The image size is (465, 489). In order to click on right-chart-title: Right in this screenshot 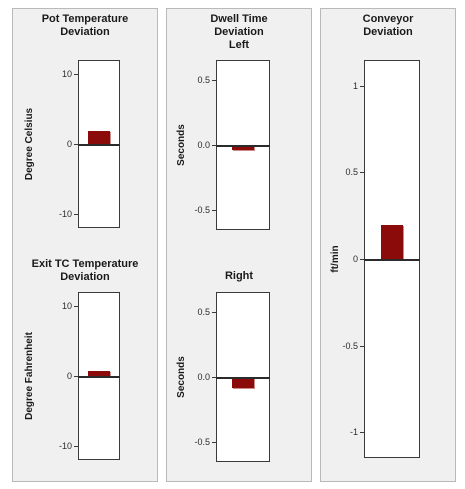, I will do `click(239, 276)`.